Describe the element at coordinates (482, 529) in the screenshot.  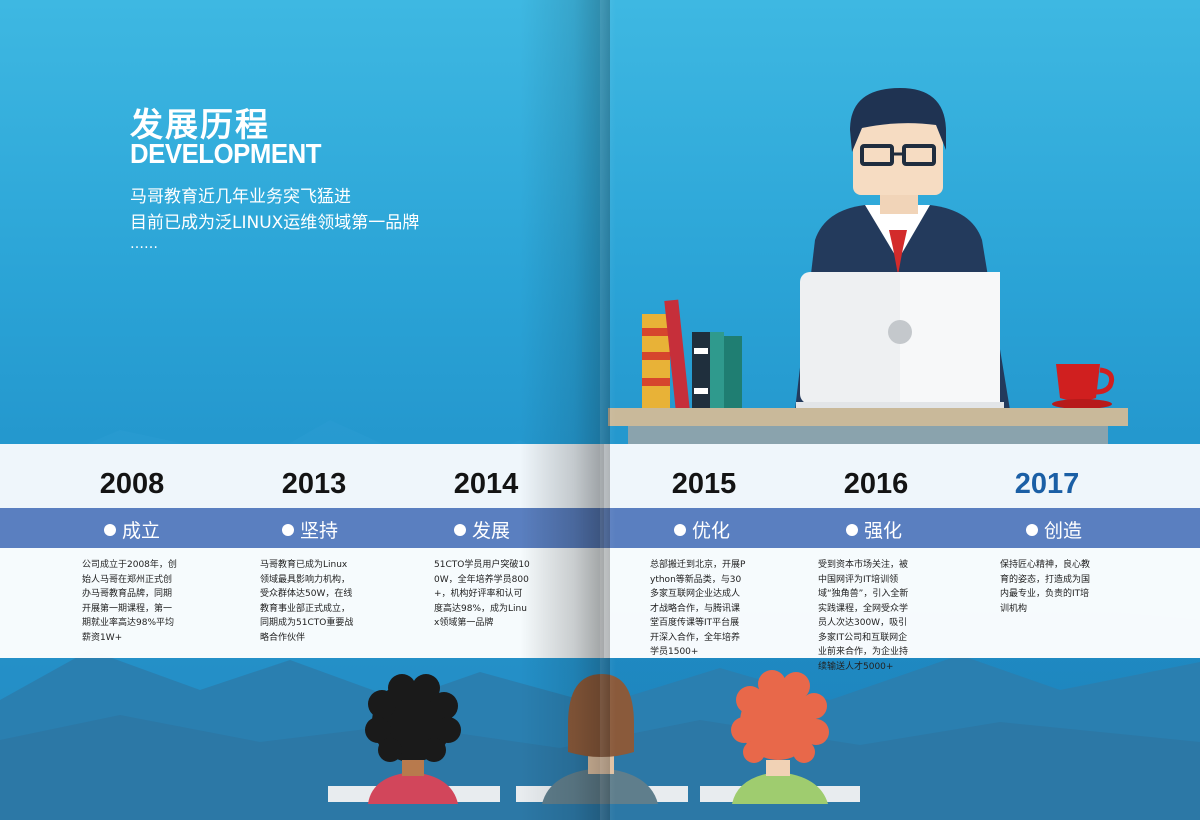
I see `tag-2014: 发展` at that location.